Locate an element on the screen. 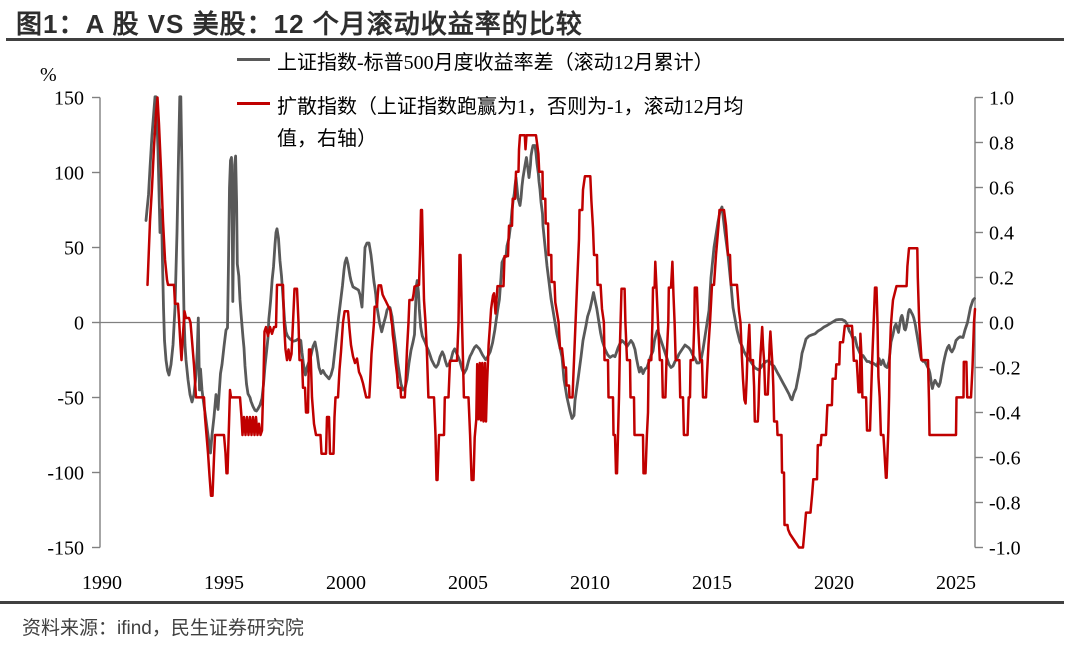 This screenshot has width=1080, height=648. svg-text: -0.8 is located at coordinates (1005, 504).